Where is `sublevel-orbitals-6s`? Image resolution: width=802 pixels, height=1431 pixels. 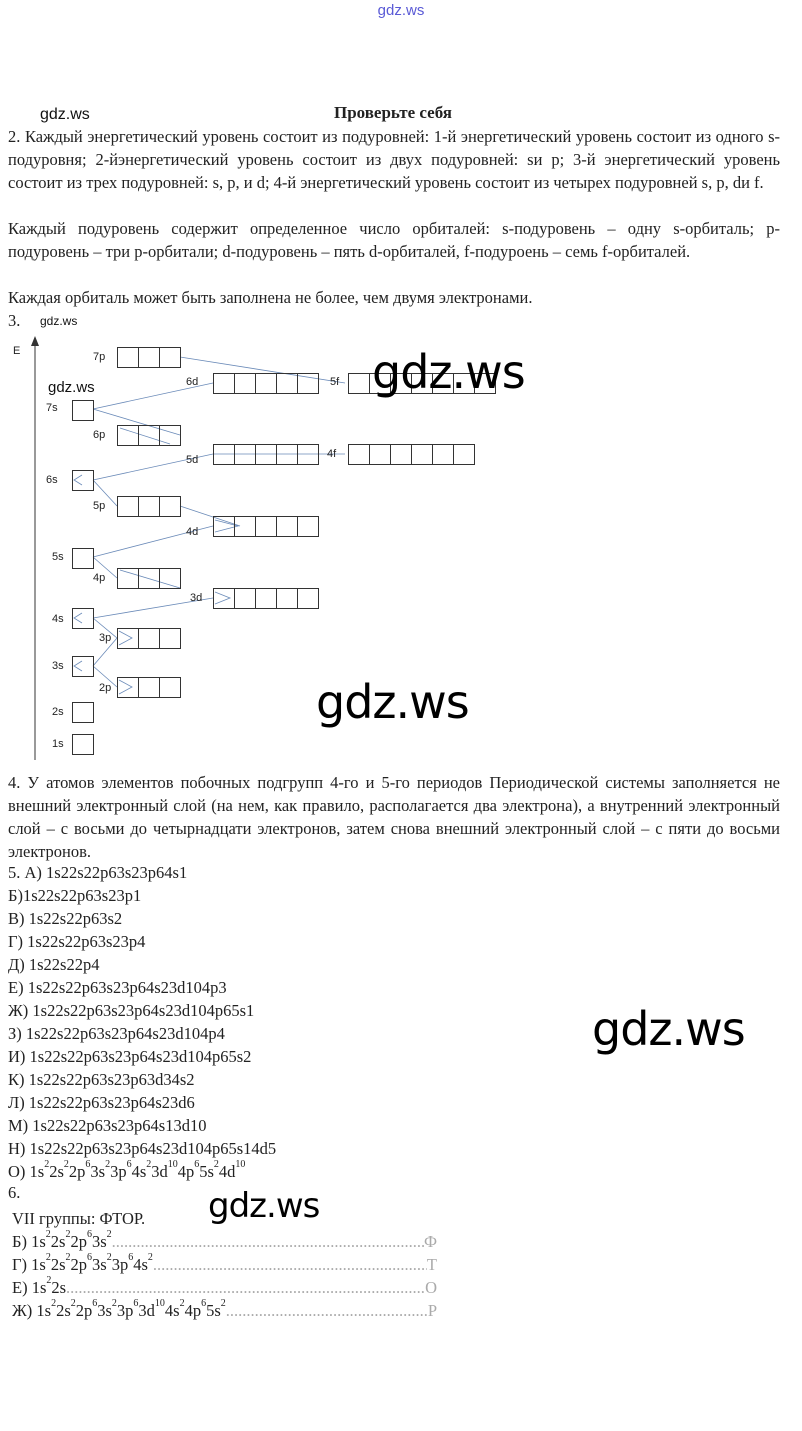 sublevel-orbitals-6s is located at coordinates (83, 480).